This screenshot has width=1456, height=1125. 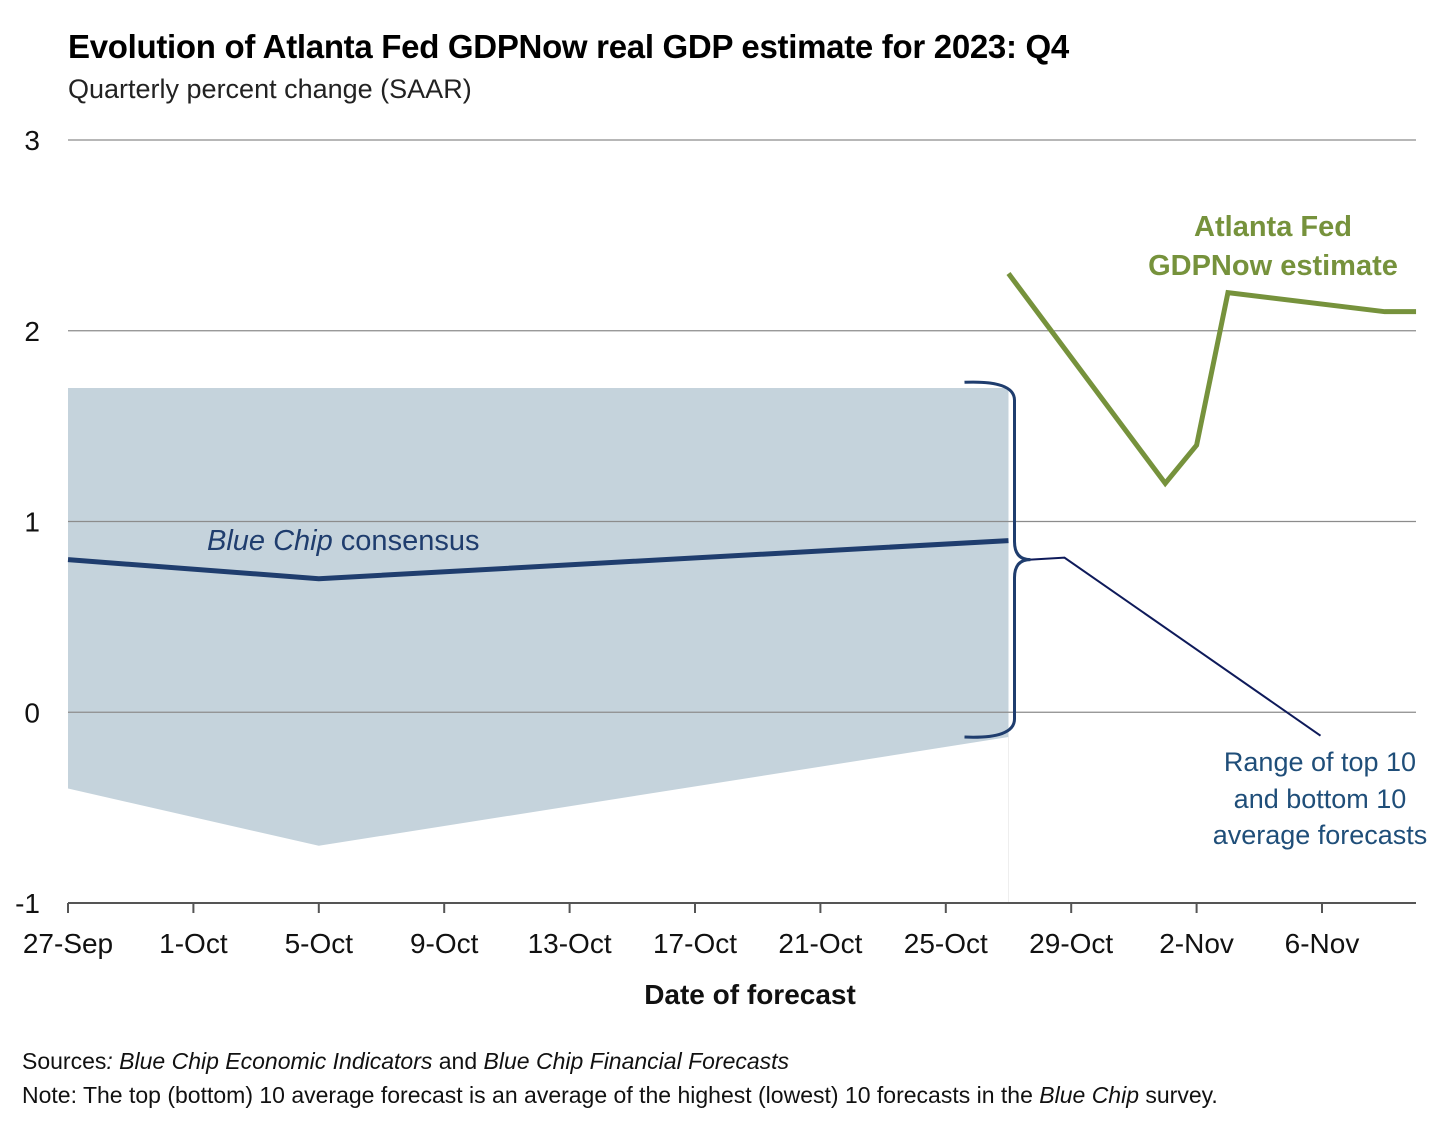 What do you see at coordinates (636, 1061) in the screenshot?
I see `sources-part2: Blue Chip Financial Forecasts` at bounding box center [636, 1061].